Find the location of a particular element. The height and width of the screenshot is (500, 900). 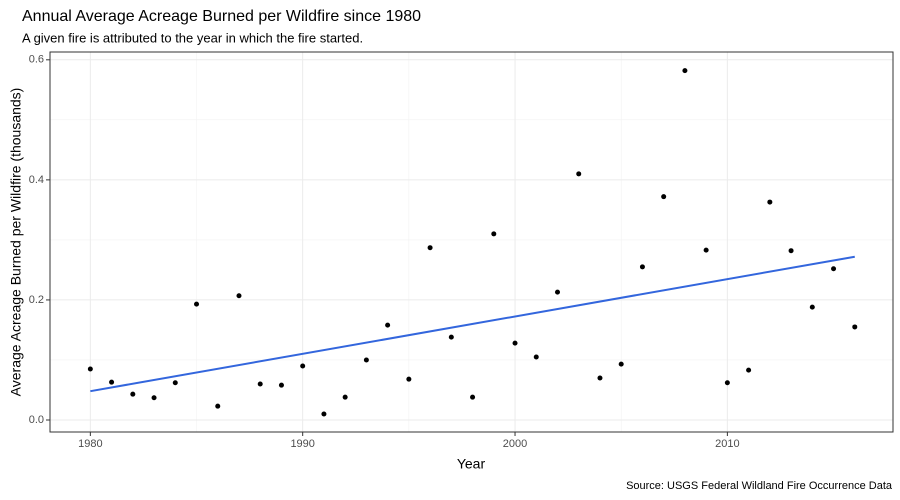

y-tick-label: 0.4 is located at coordinates (36, 180).